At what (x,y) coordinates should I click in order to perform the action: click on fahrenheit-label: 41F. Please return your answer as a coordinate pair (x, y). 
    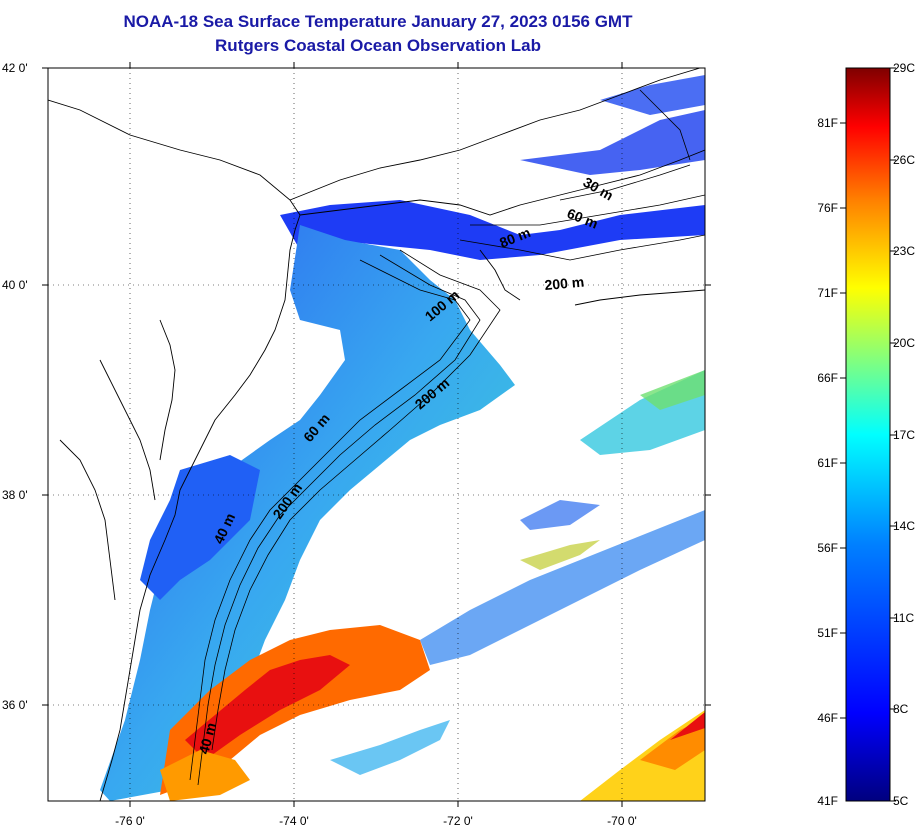
    Looking at the image, I should click on (827, 801).